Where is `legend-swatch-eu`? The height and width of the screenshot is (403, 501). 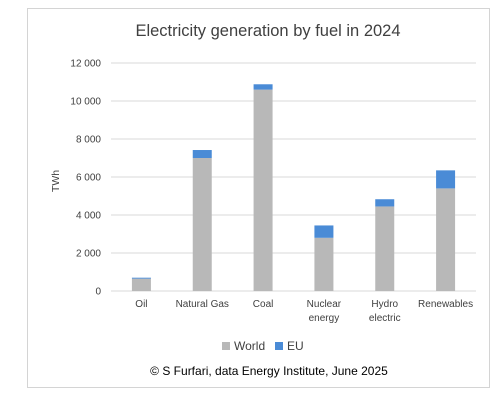 legend-swatch-eu is located at coordinates (279, 346).